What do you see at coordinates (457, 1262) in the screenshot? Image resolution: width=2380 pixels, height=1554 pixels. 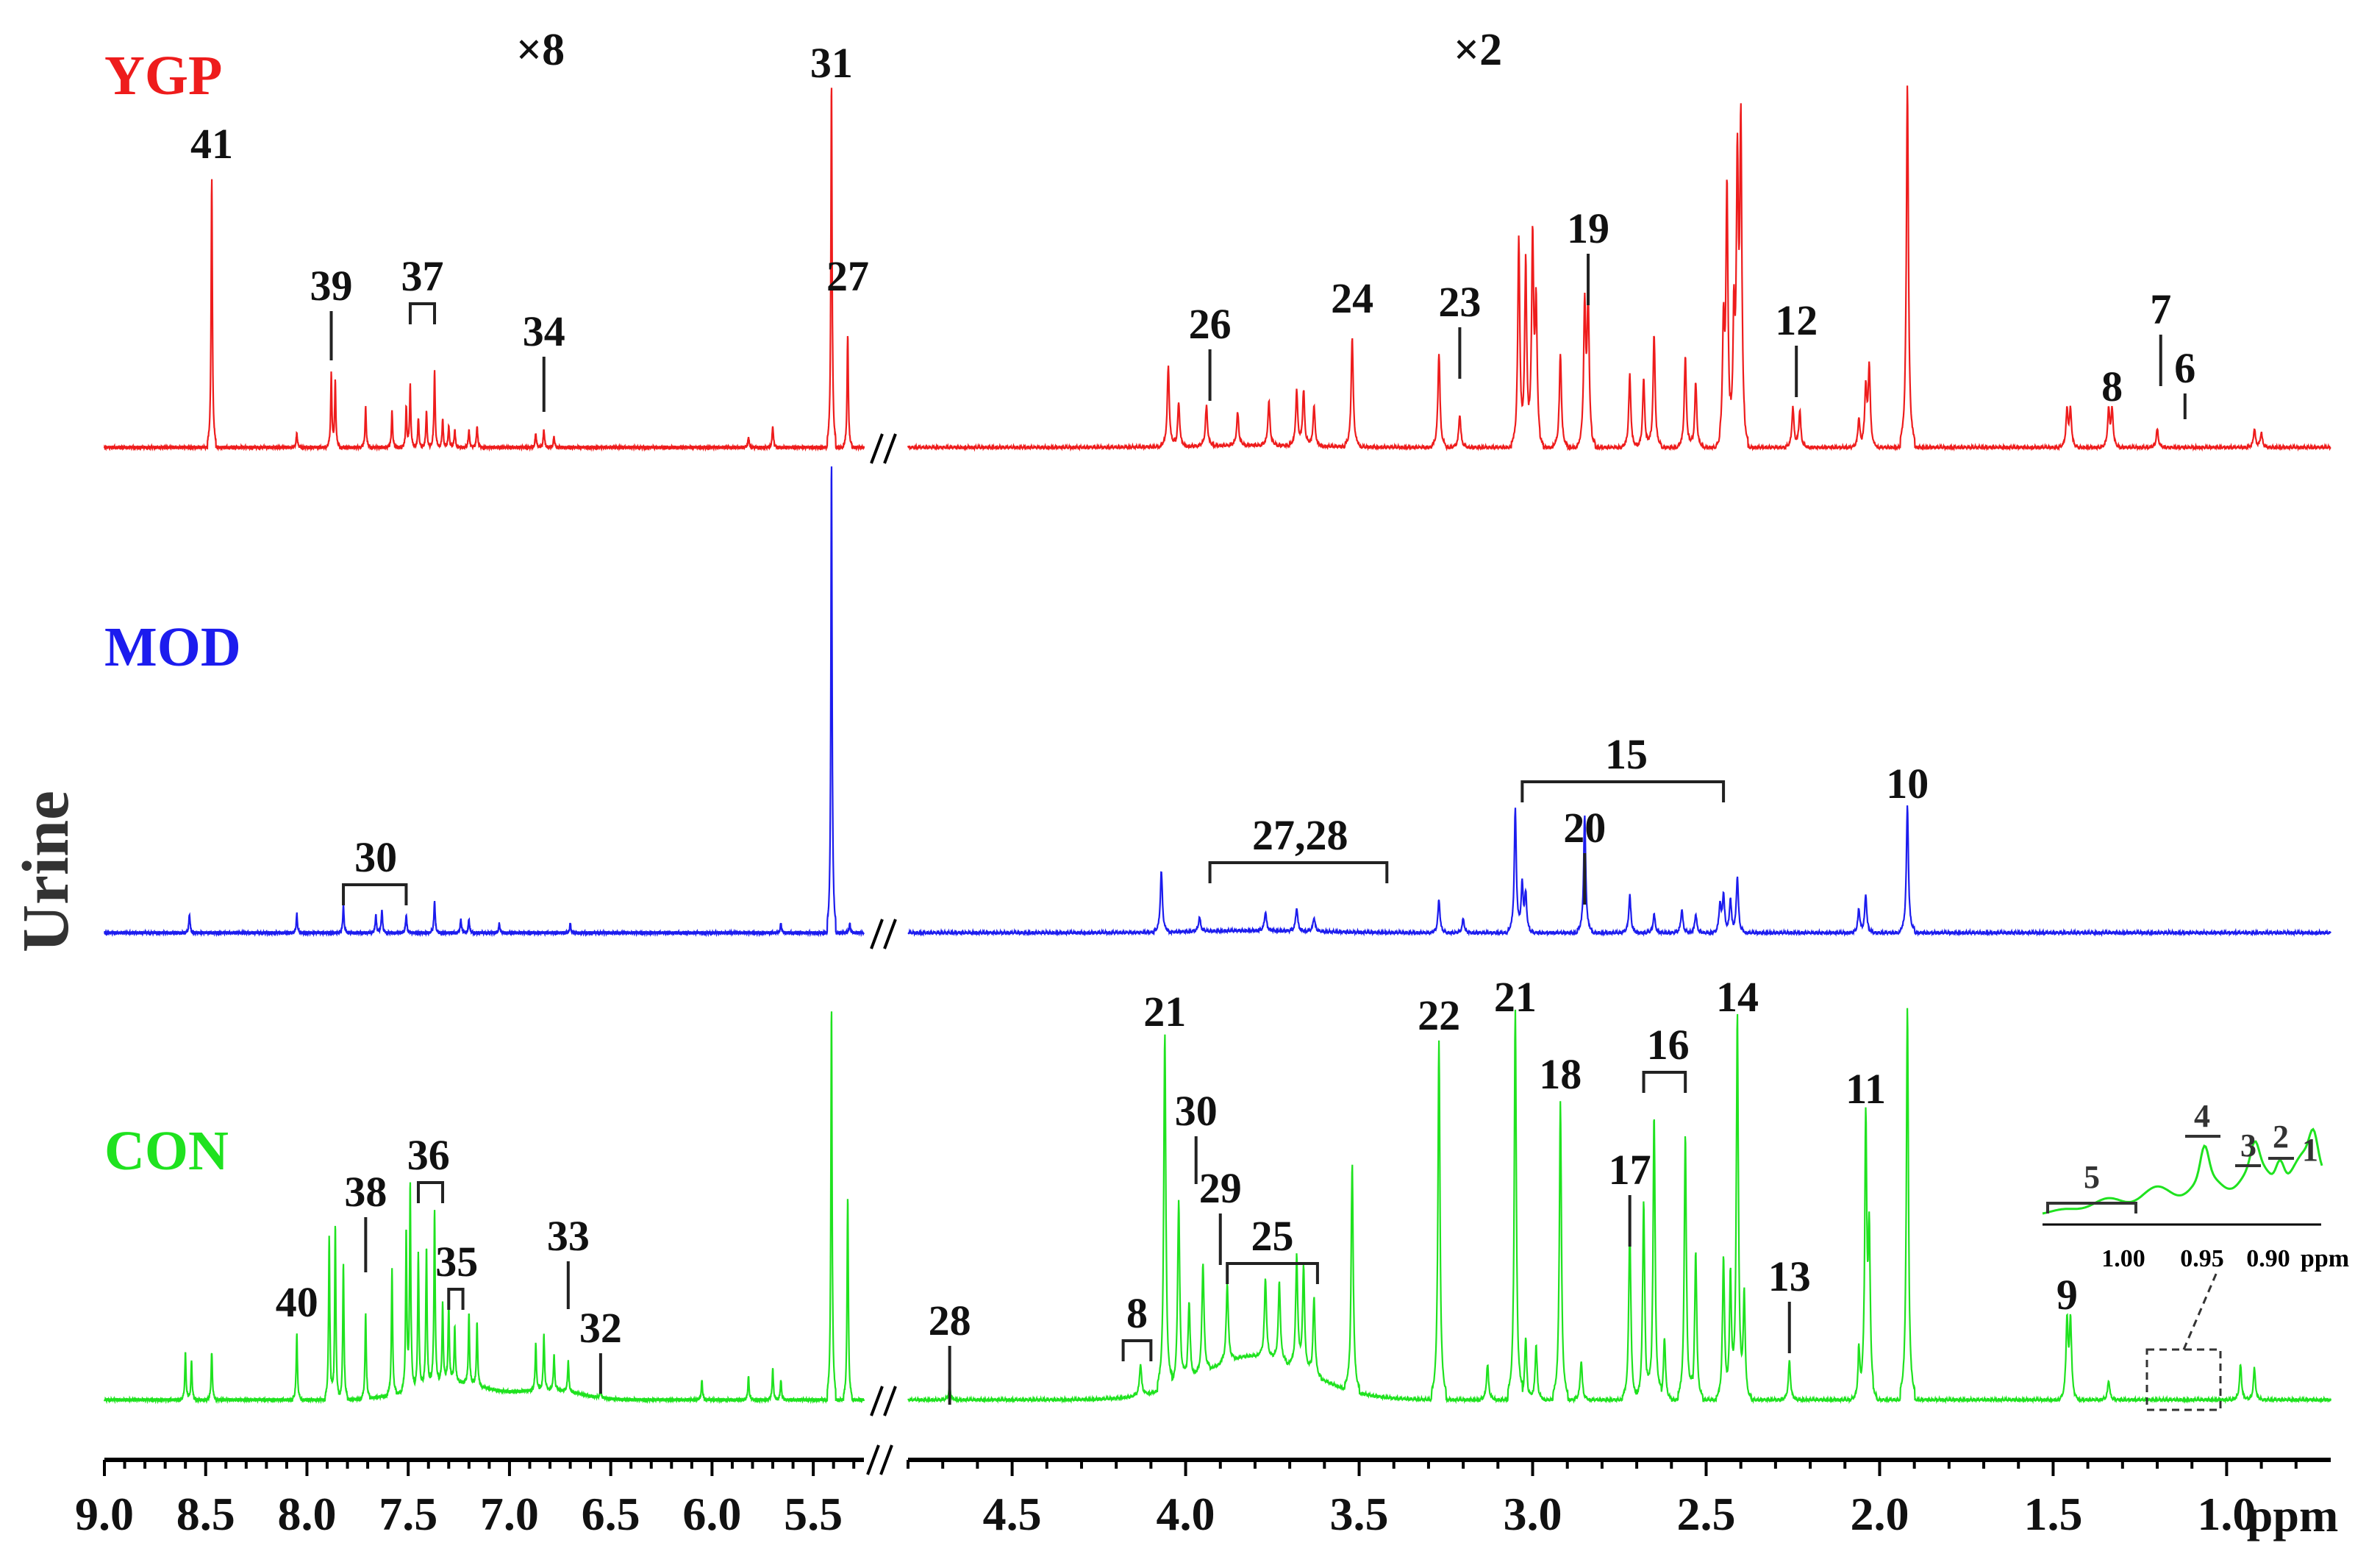 I see `peak-label-con-35: 35` at bounding box center [457, 1262].